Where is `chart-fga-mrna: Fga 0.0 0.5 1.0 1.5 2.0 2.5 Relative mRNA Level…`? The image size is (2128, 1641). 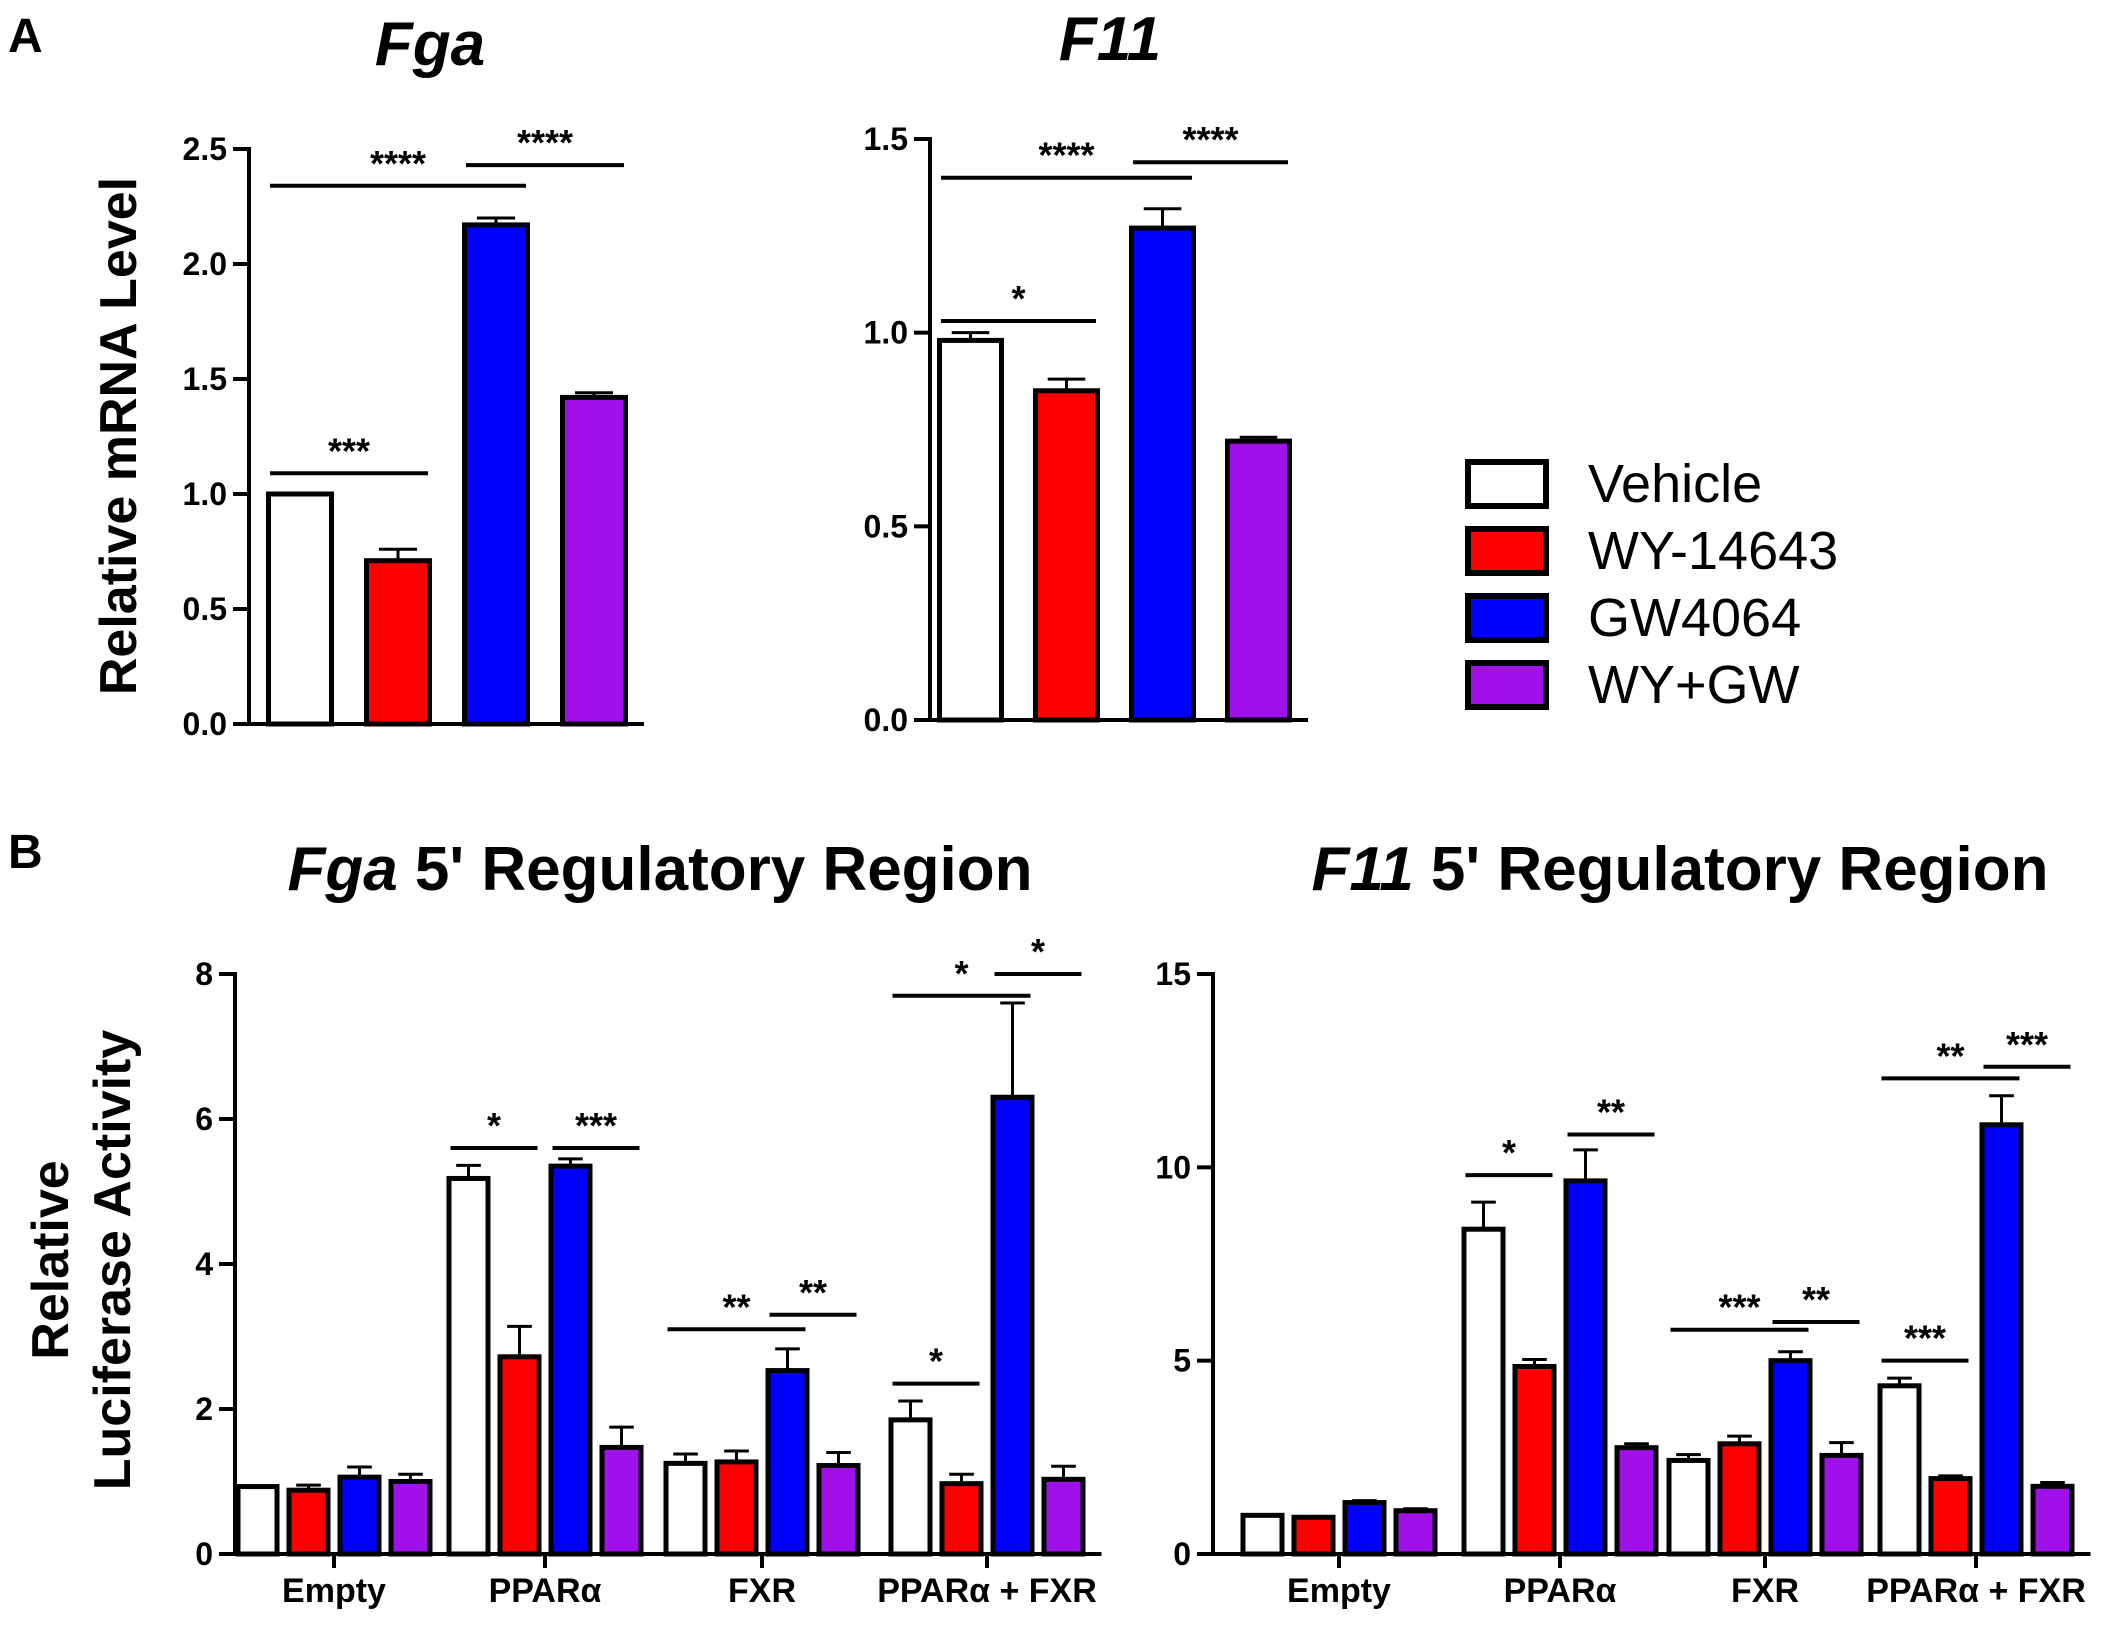
chart-fga-mrna: Fga 0.0 0.5 1.0 1.5 2.0 2.5 Relative mRNA Level… is located at coordinates (367, 376).